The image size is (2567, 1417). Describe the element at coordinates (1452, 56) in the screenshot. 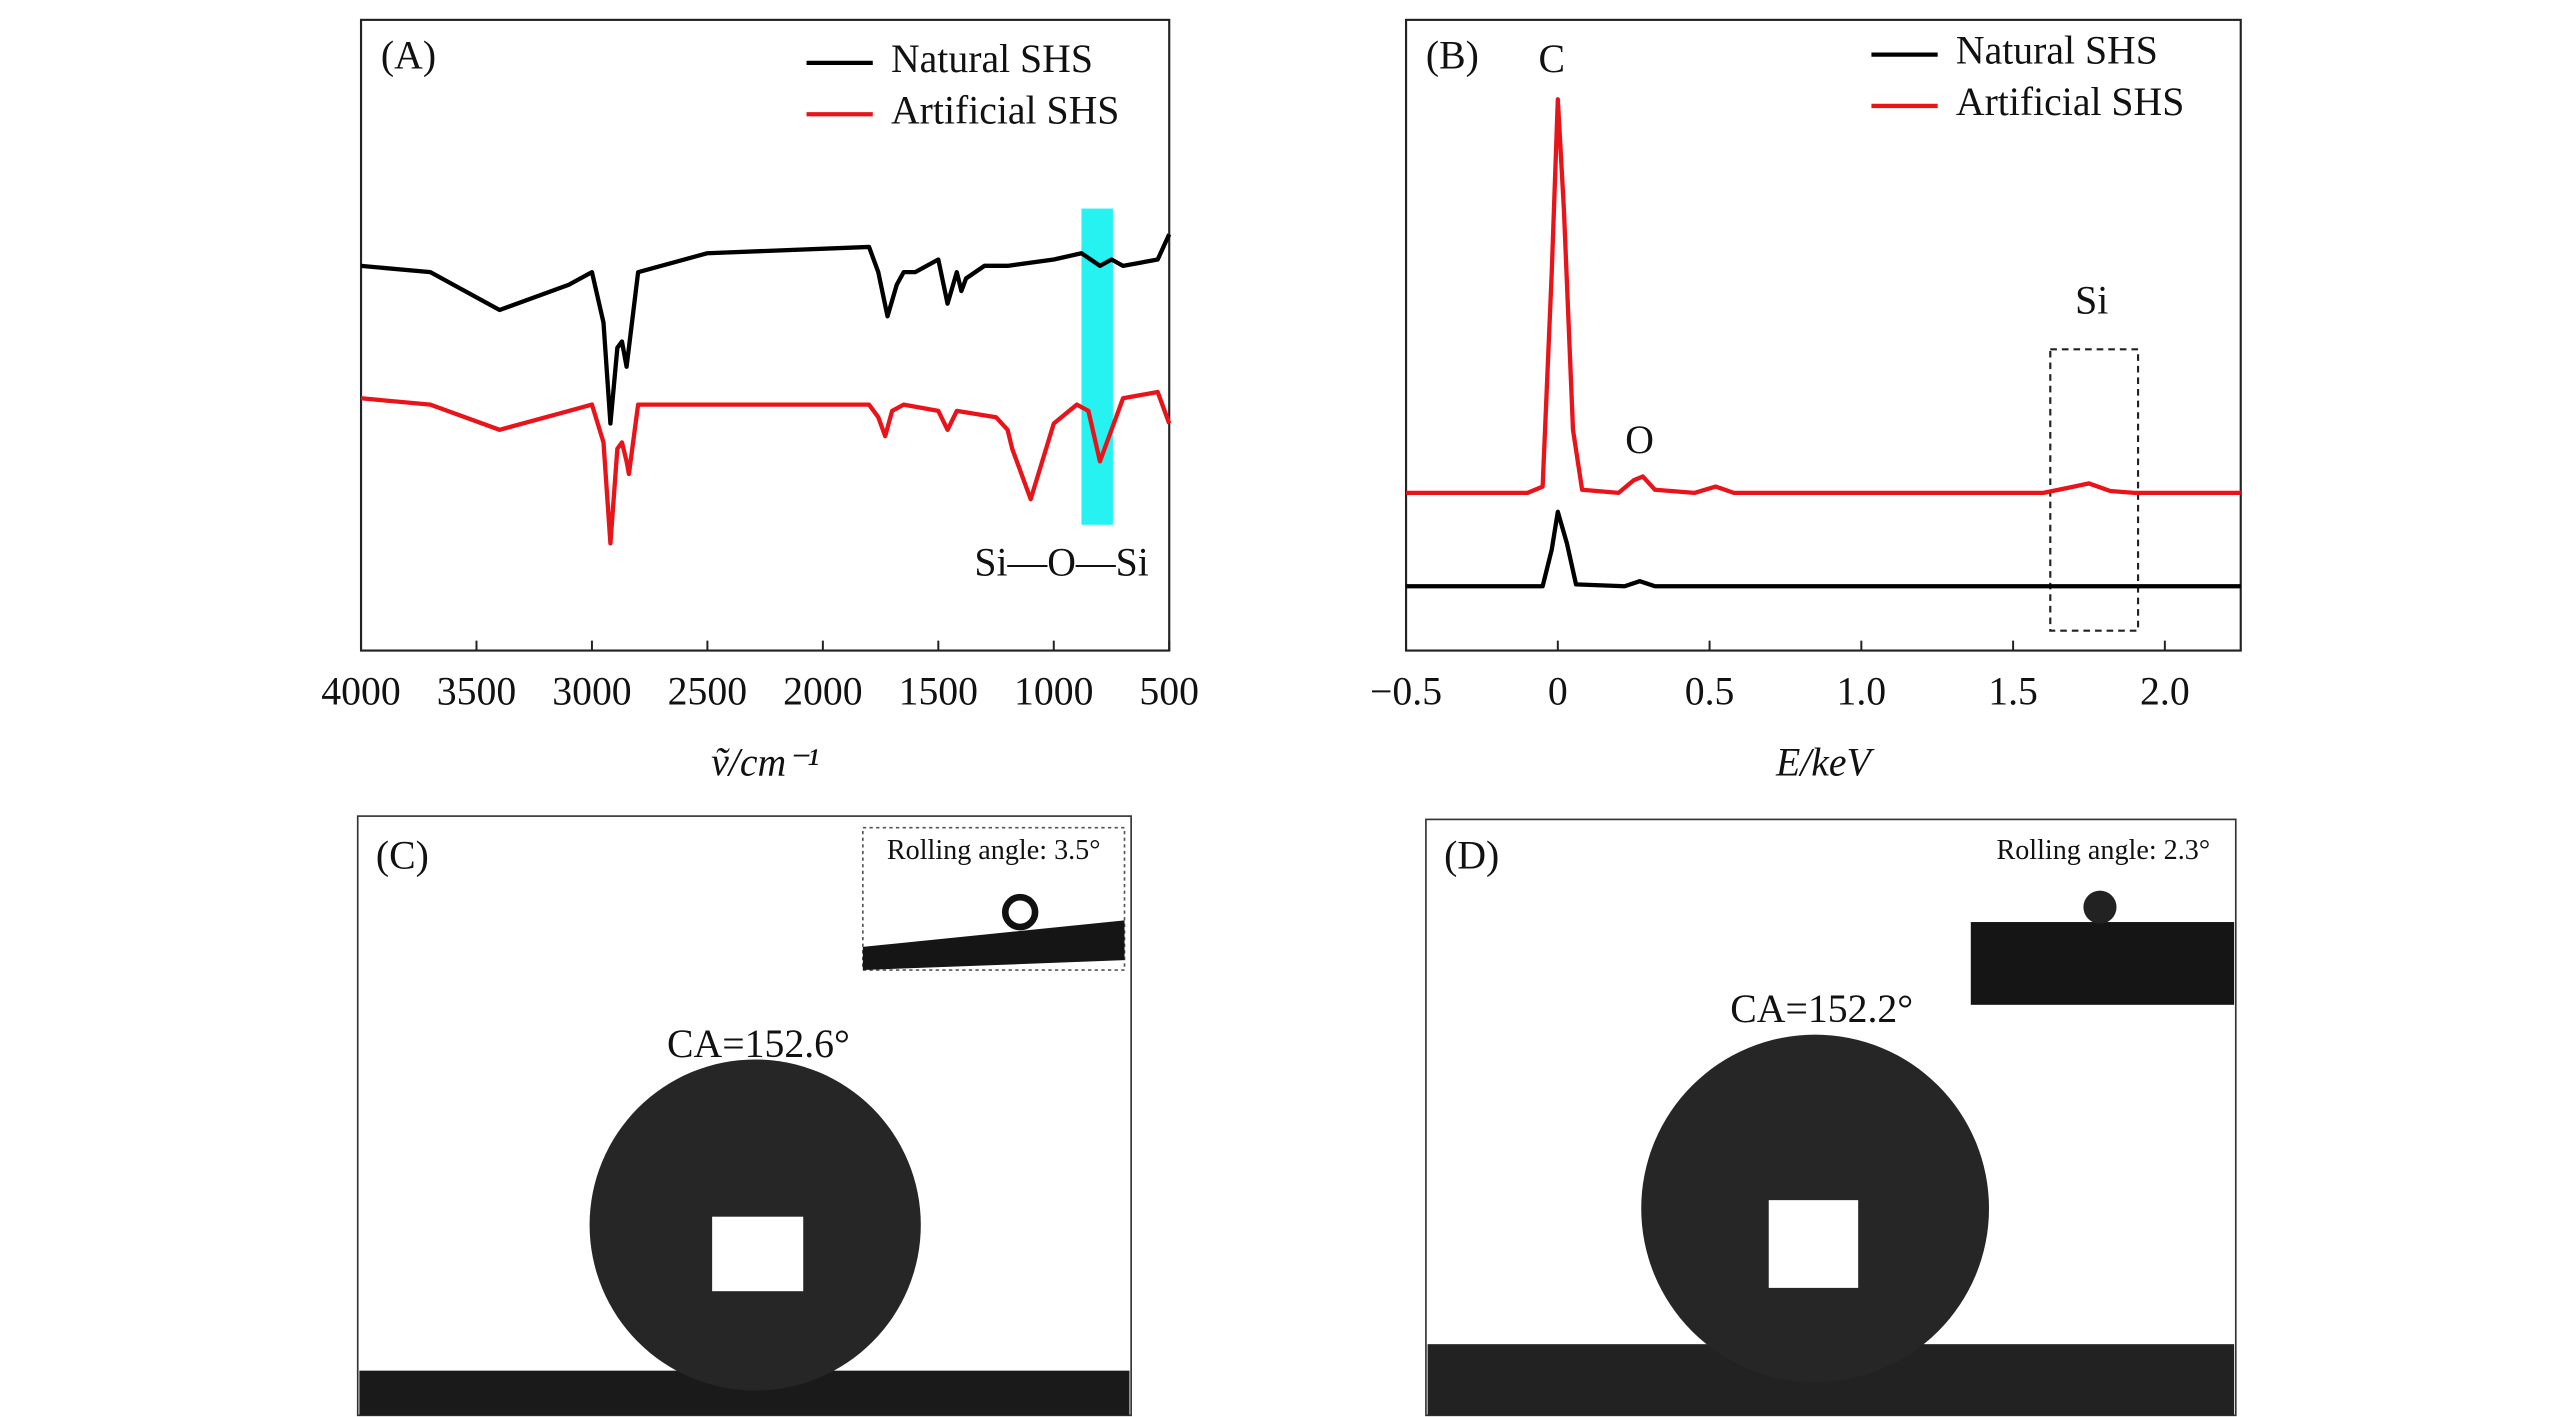

I see `panel-label: (B)` at that location.